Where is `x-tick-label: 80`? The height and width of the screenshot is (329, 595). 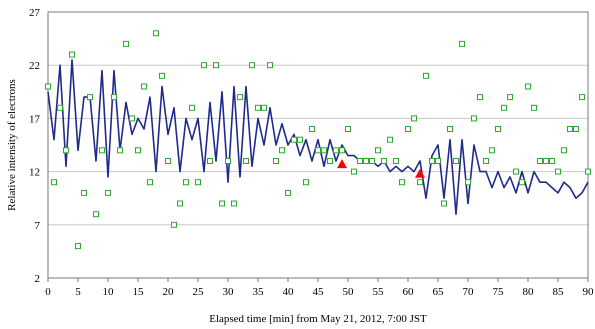 x-tick-label: 80 is located at coordinates (529, 292).